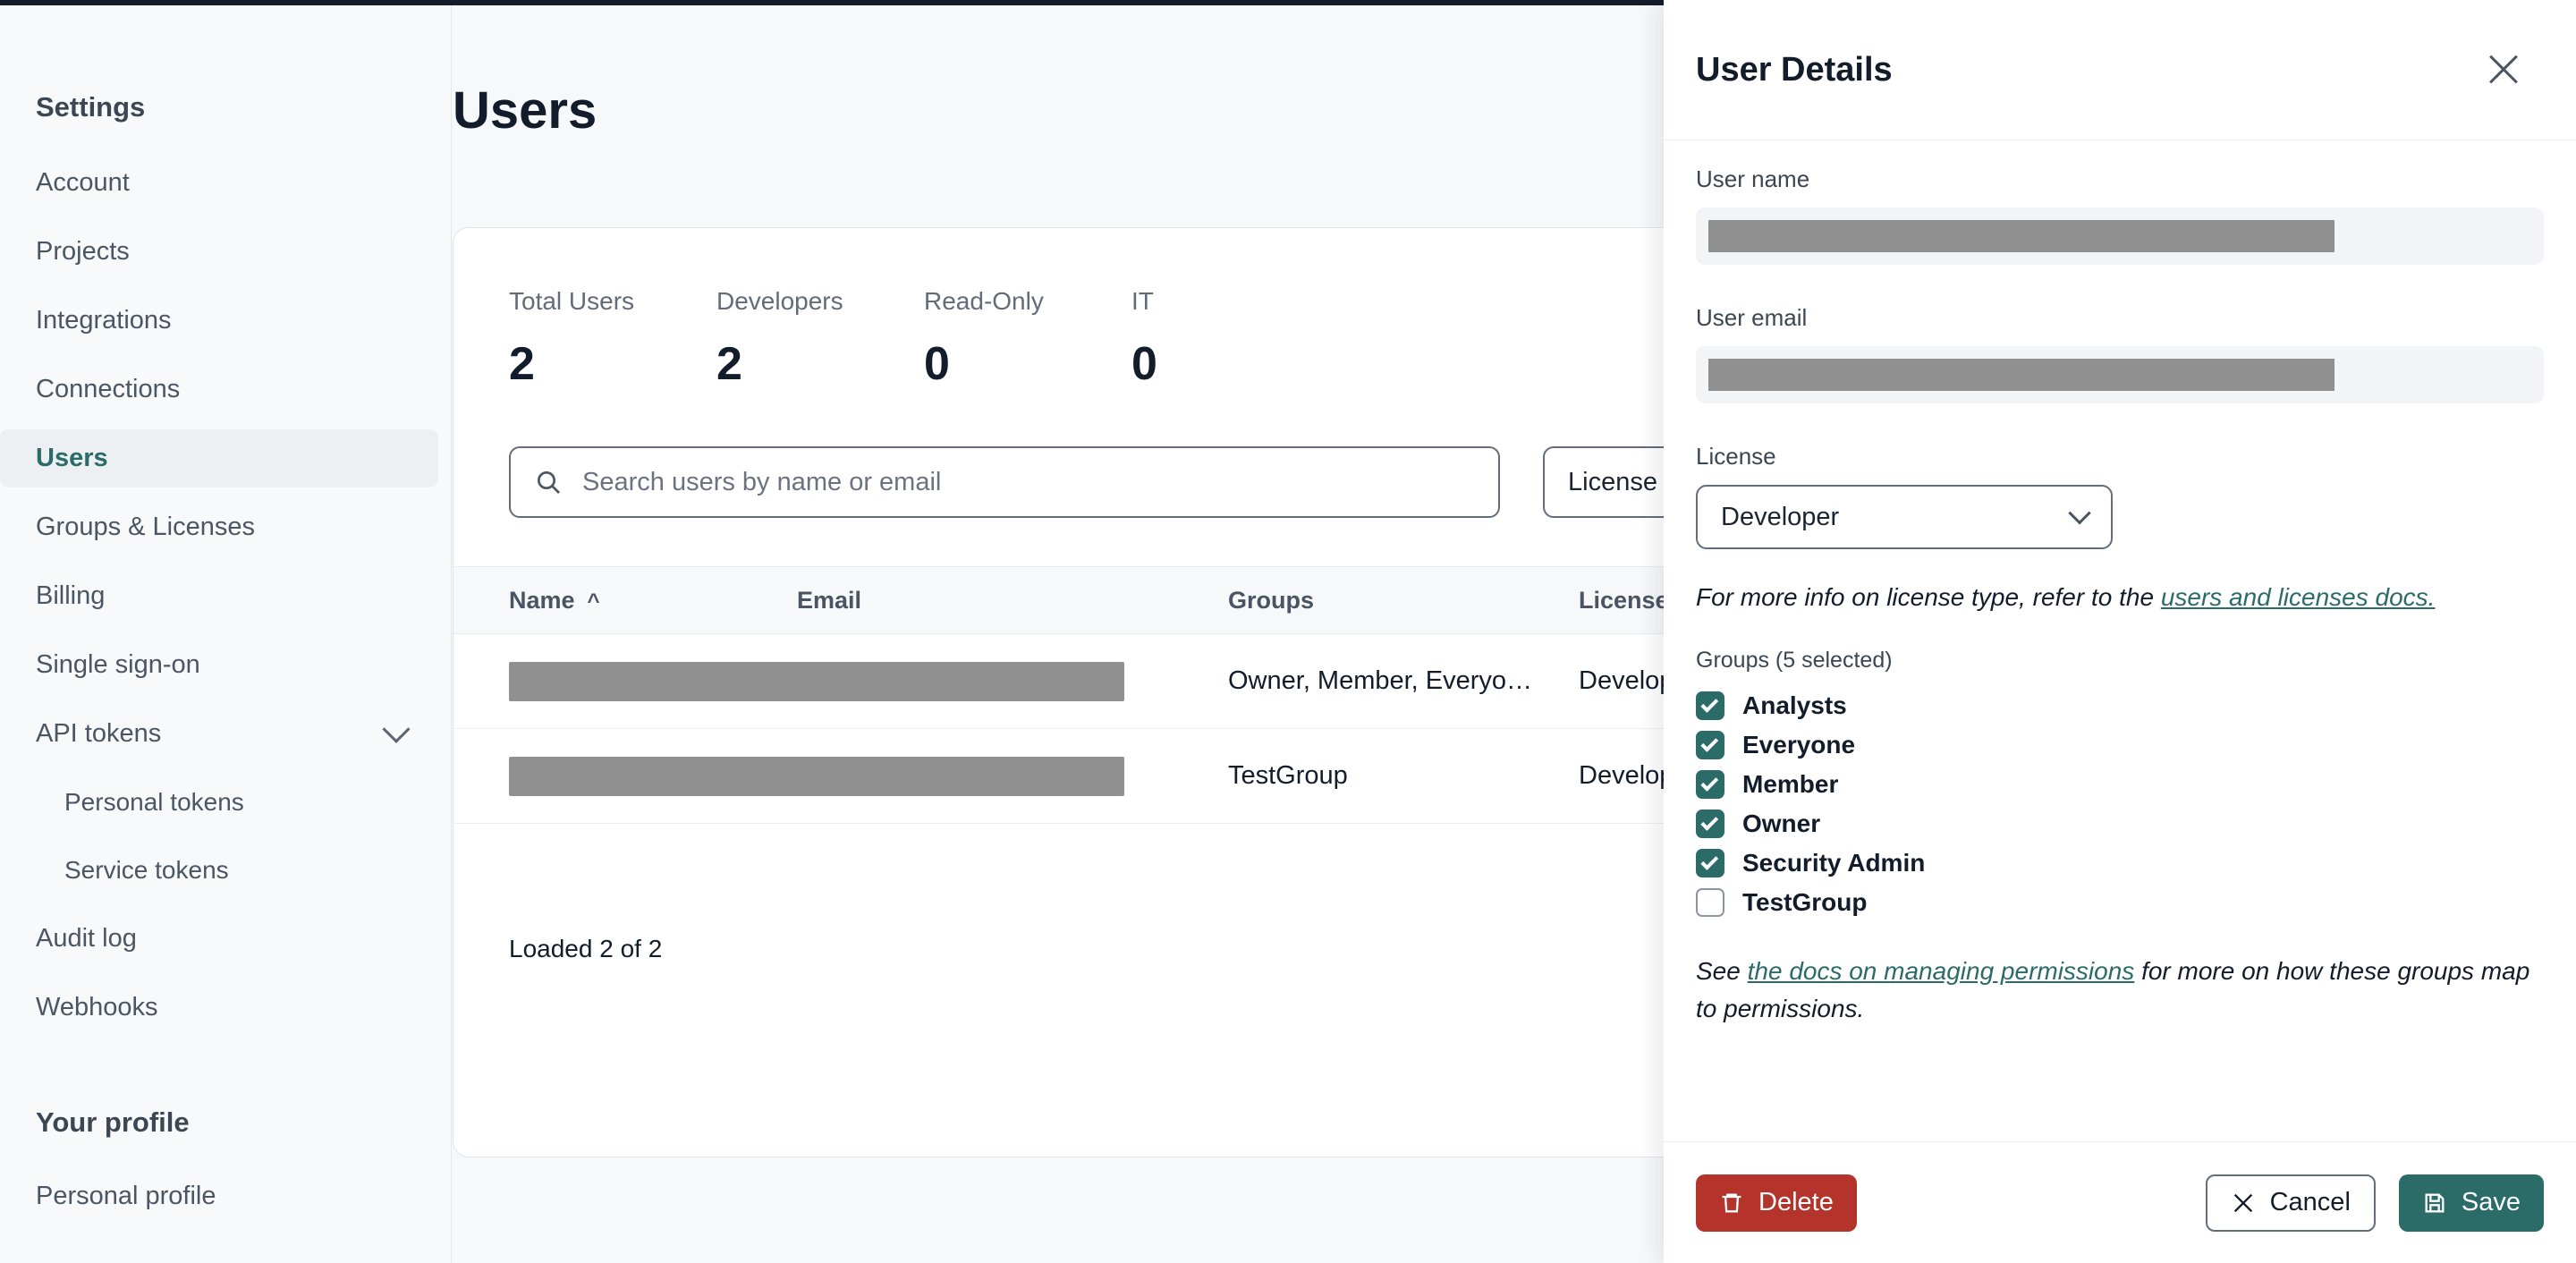 This screenshot has height=1263, width=2576. Describe the element at coordinates (219, 870) in the screenshot. I see `sidebar-item-service-tokens: Service tokens` at that location.